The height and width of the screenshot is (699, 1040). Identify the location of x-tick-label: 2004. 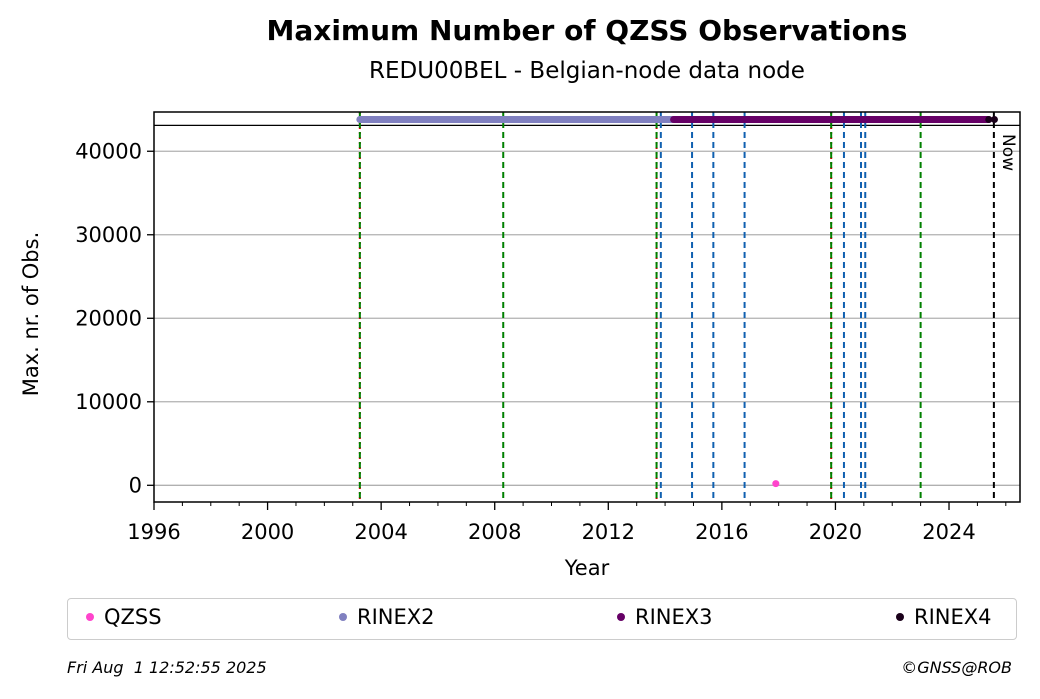
(380, 532).